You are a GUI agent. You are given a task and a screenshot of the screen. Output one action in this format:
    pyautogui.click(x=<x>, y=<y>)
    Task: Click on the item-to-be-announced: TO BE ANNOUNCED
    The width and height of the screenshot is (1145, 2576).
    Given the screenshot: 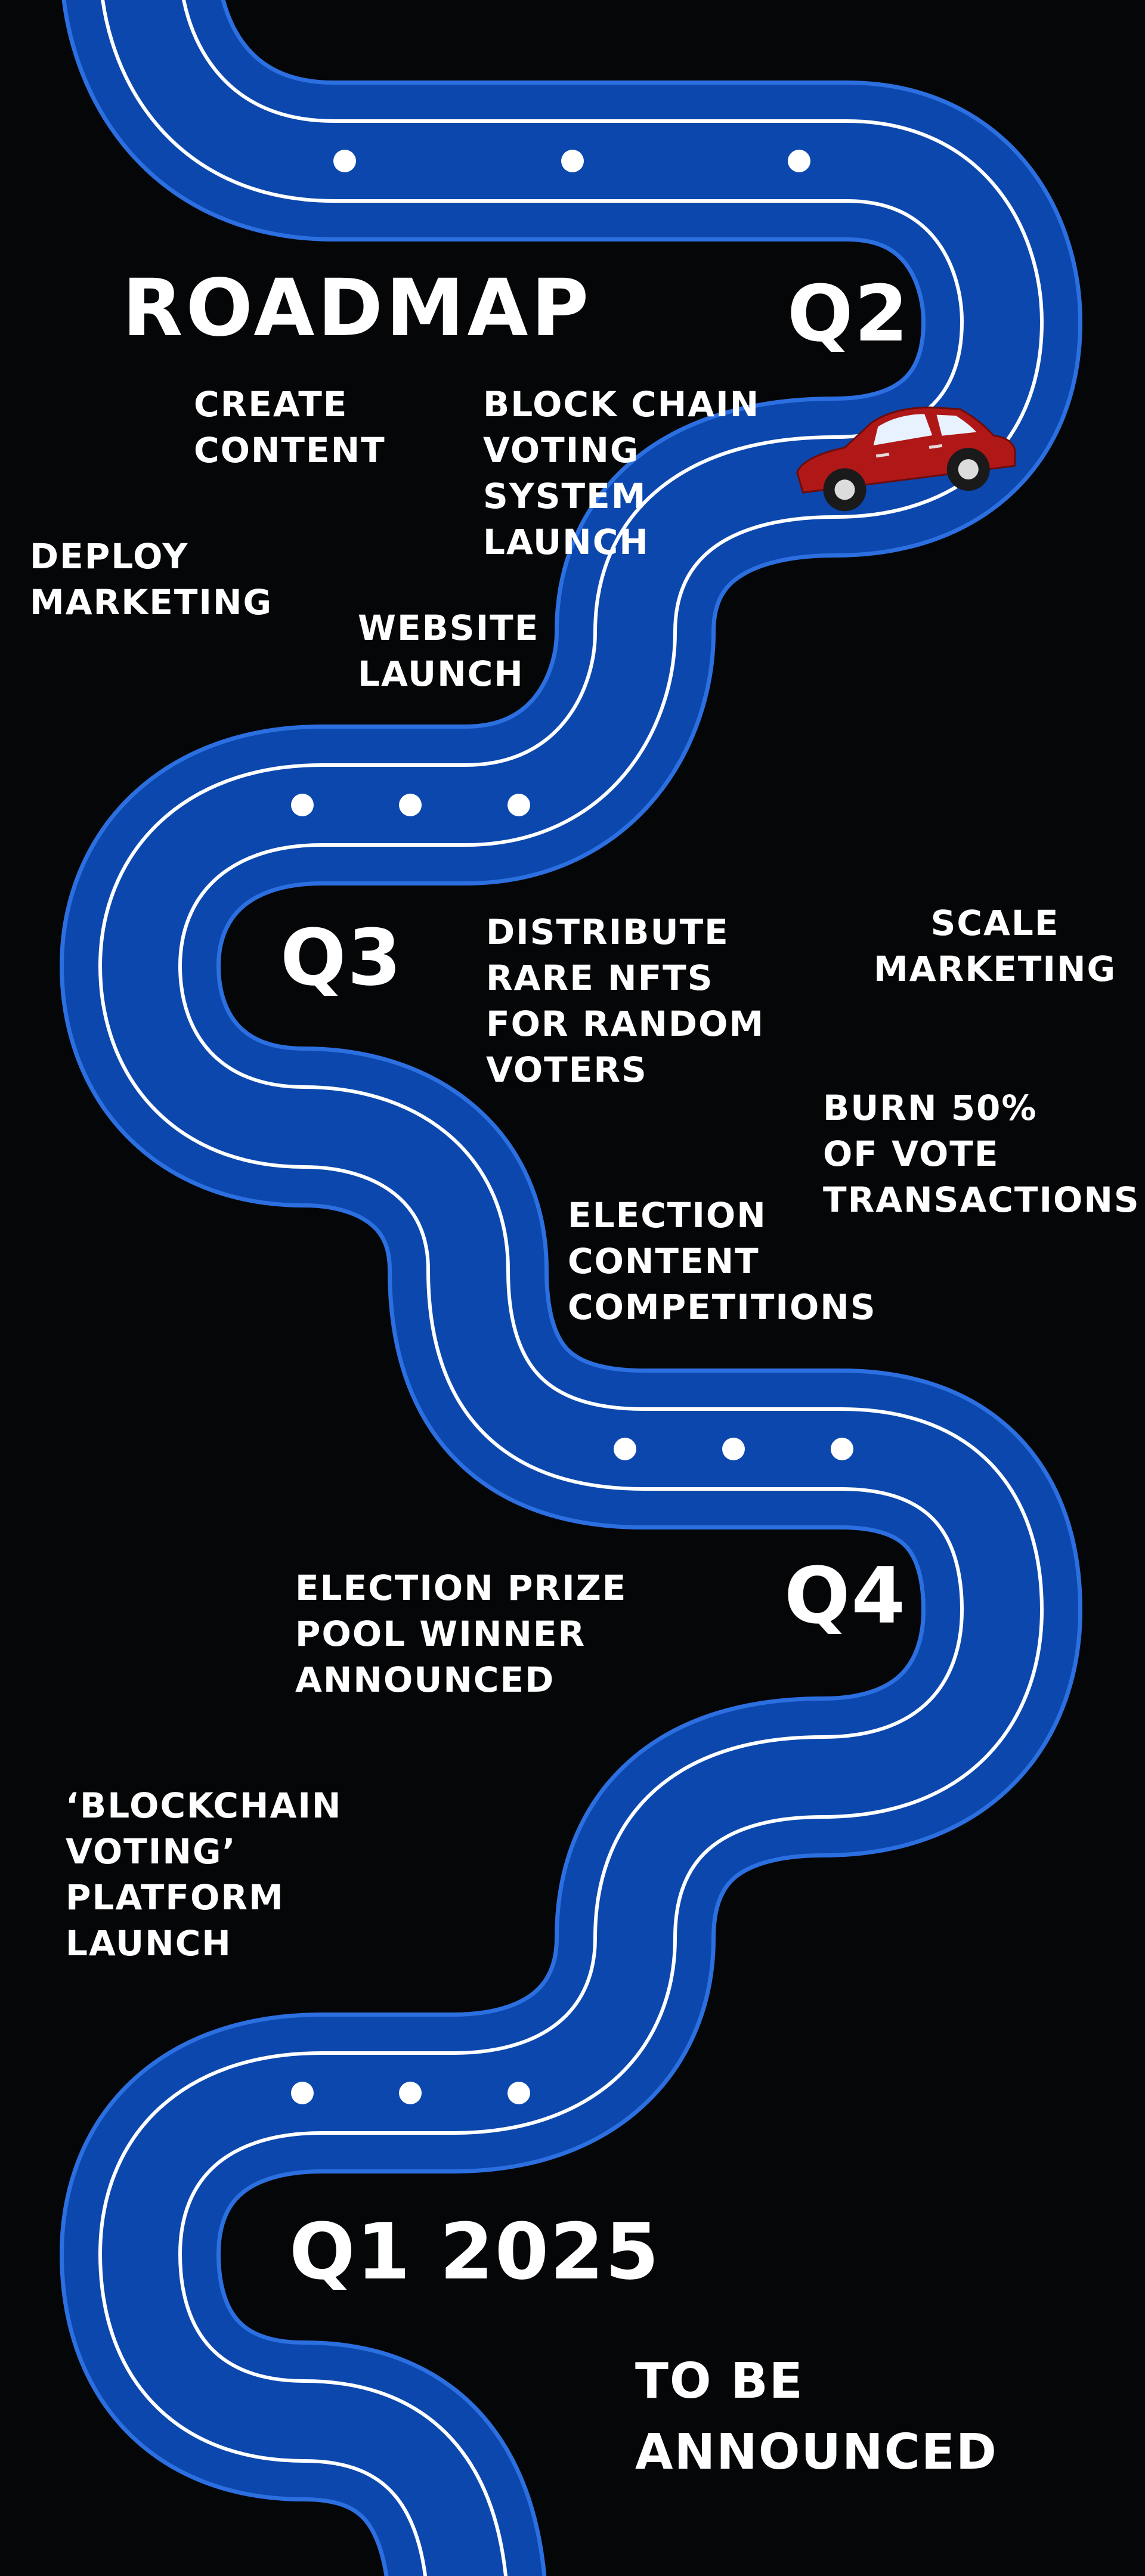 What is the action you would take?
    pyautogui.click(x=816, y=2417)
    